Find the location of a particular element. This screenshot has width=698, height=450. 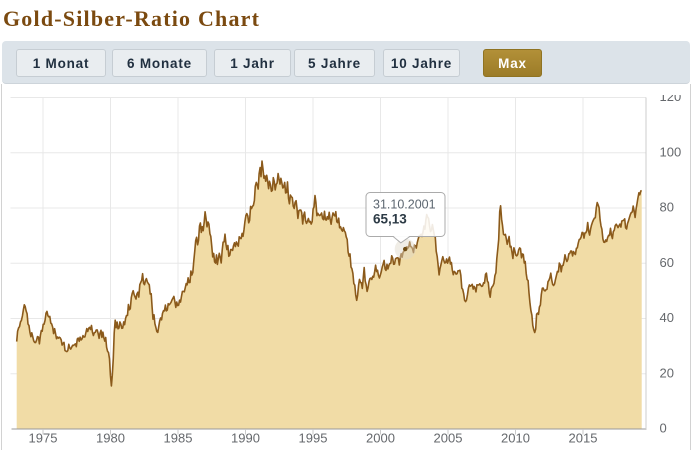

svg-text: 1995 is located at coordinates (313, 438).